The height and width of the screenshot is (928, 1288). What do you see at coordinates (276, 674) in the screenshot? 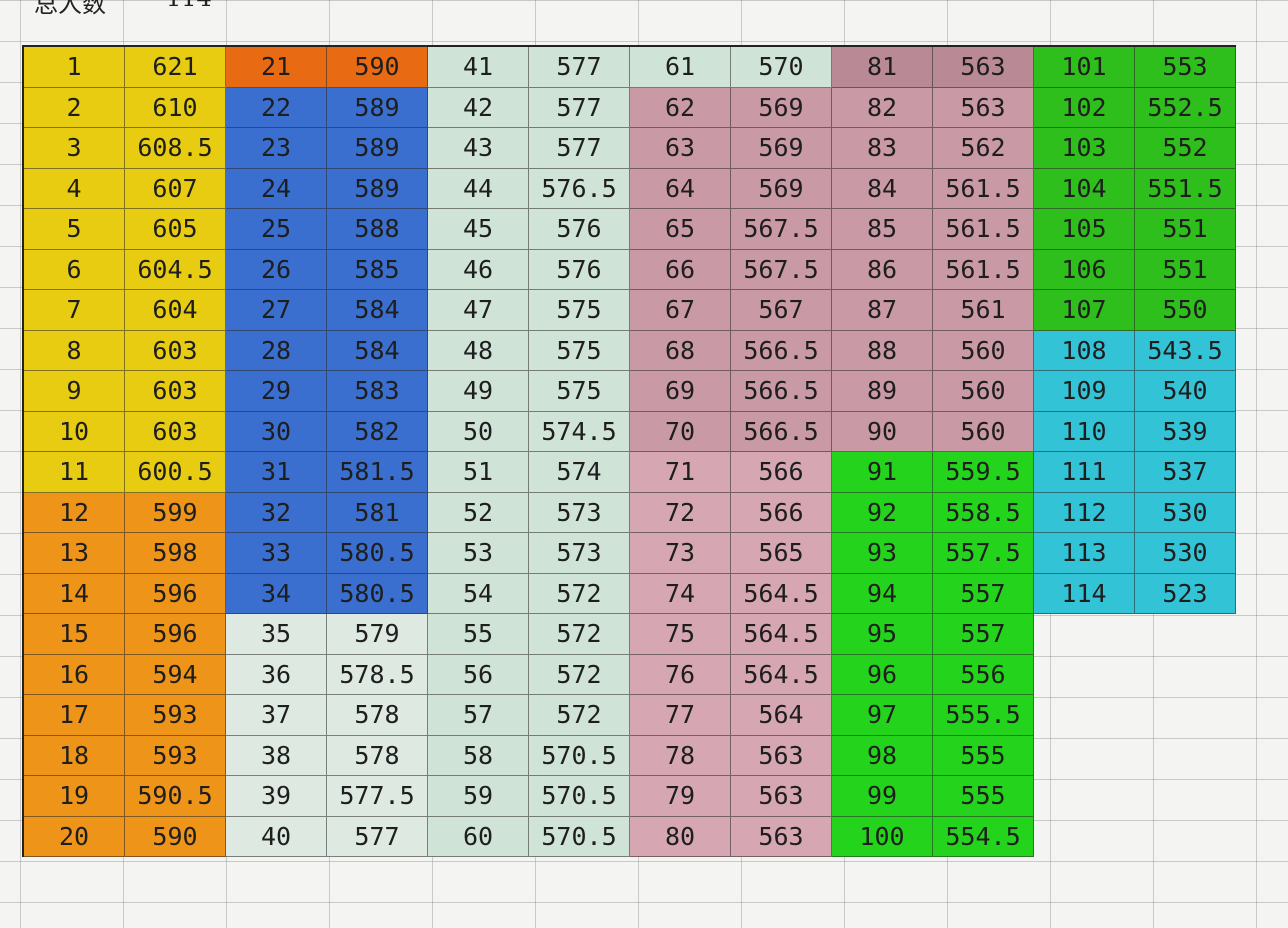
I see `rank-cell: 36` at bounding box center [276, 674].